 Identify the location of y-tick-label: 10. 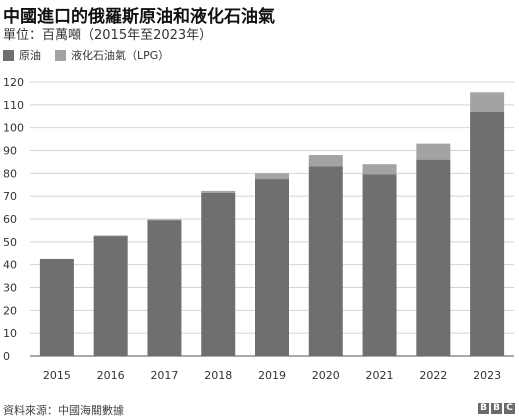
(10, 333).